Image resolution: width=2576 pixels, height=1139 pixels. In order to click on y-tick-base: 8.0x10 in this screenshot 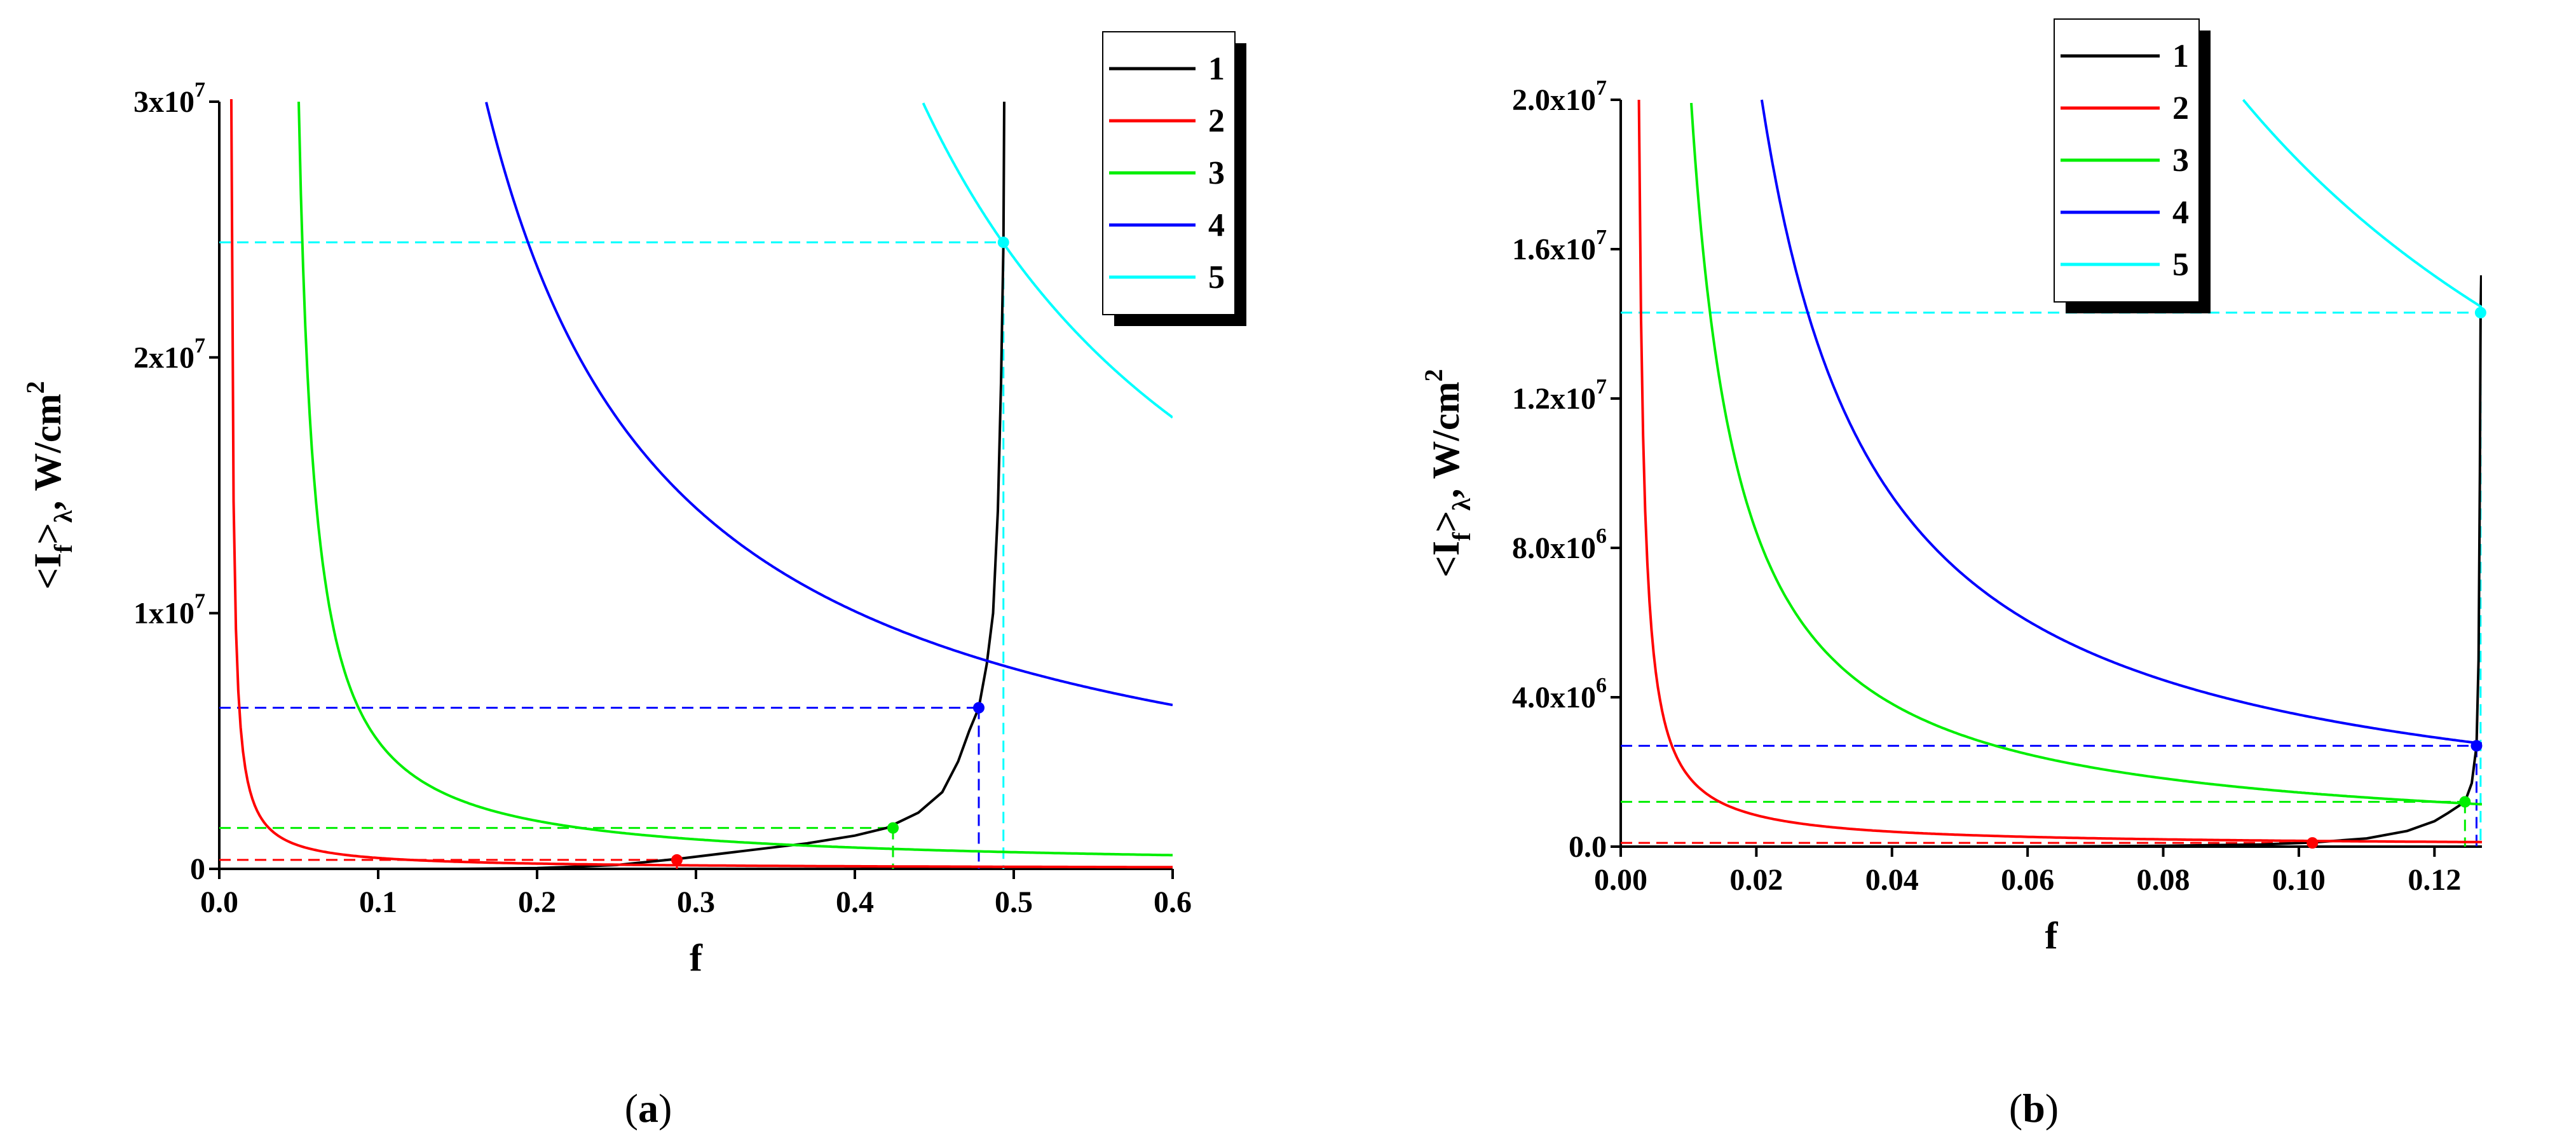, I will do `click(1554, 548)`.